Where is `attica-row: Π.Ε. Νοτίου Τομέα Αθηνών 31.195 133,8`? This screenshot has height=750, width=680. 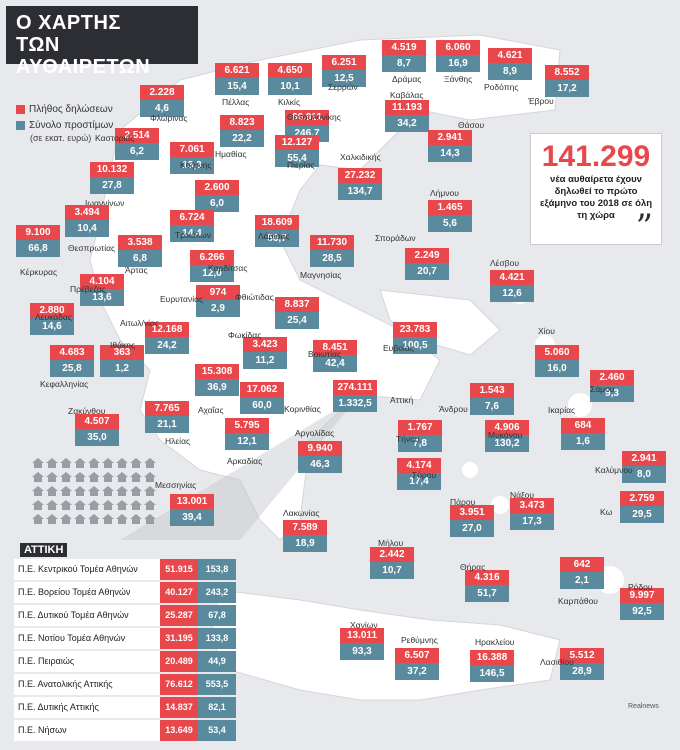
attica-row: Π.Ε. Νοτίου Τομέα Αθηνών 31.195 133,8 is located at coordinates (125, 638).